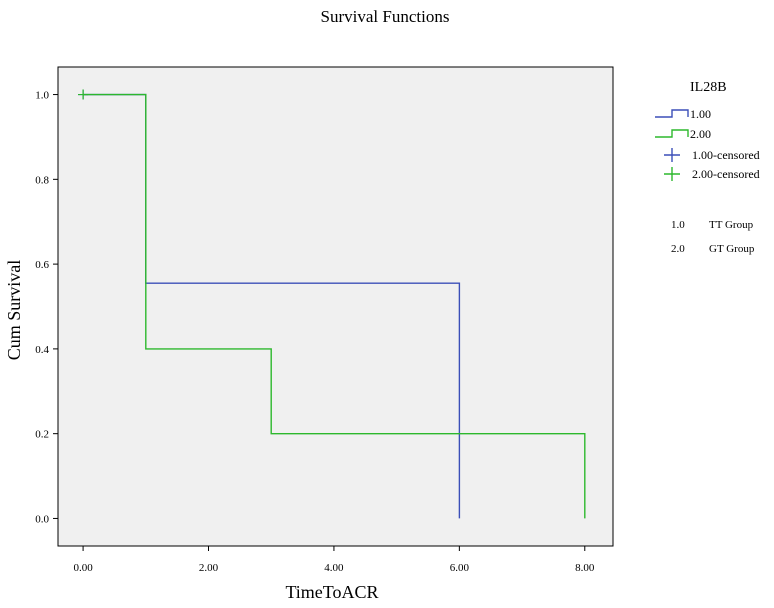  What do you see at coordinates (42, 435) in the screenshot?
I see `y-tick-label: 0.2` at bounding box center [42, 435].